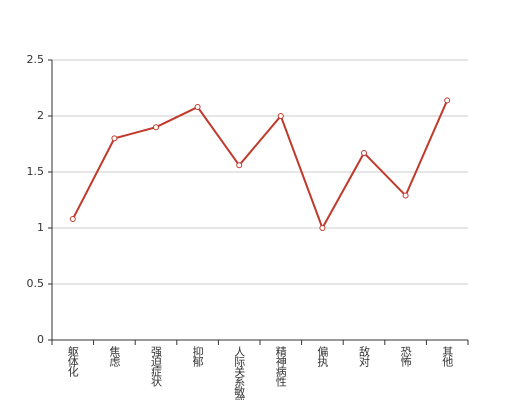 This screenshot has height=400, width=520. I want to click on y-tick-label: 0.5, so click(36, 283).